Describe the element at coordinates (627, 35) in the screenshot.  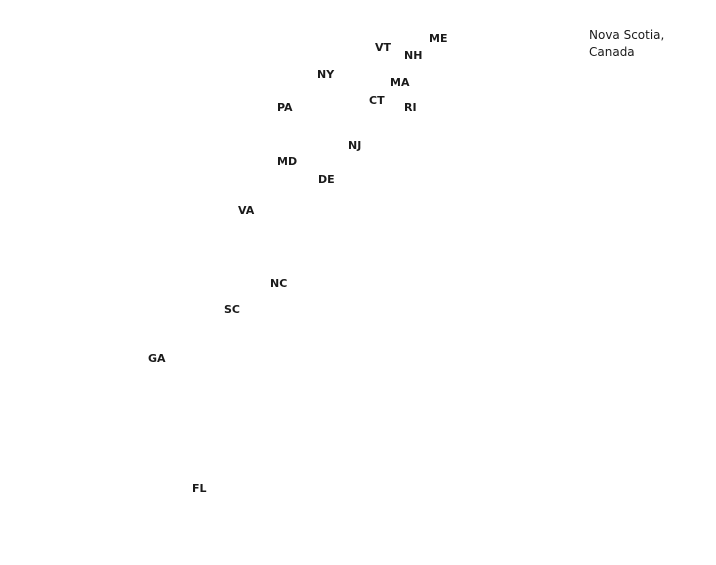
I see `caption-line-1: Nova Scotia,` at that location.